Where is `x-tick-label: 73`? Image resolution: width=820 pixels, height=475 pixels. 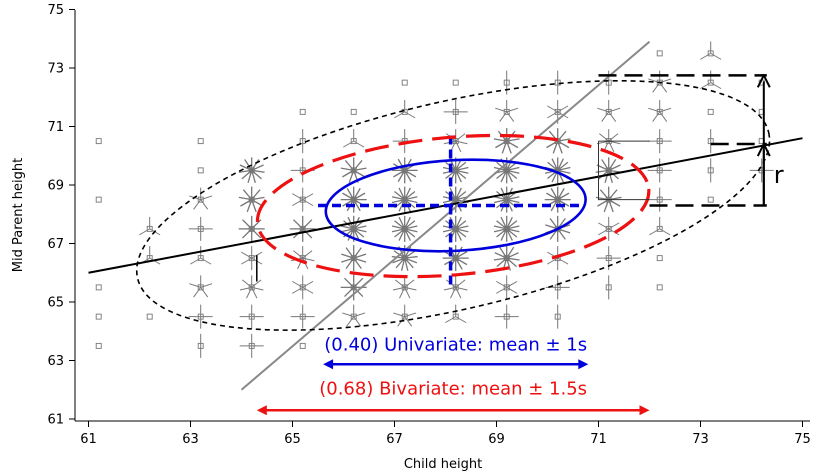 x-tick-label: 73 is located at coordinates (700, 439).